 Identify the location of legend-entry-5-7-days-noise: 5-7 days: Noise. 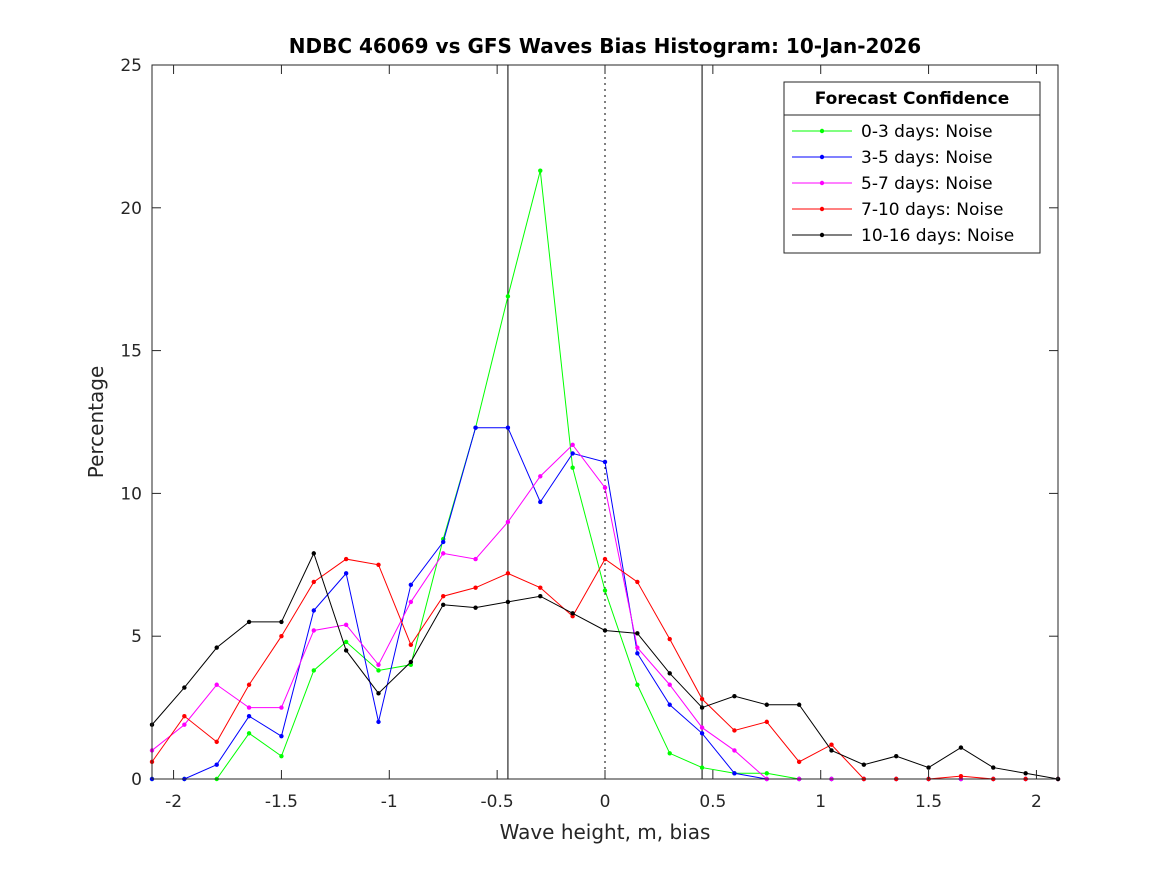
(892, 184).